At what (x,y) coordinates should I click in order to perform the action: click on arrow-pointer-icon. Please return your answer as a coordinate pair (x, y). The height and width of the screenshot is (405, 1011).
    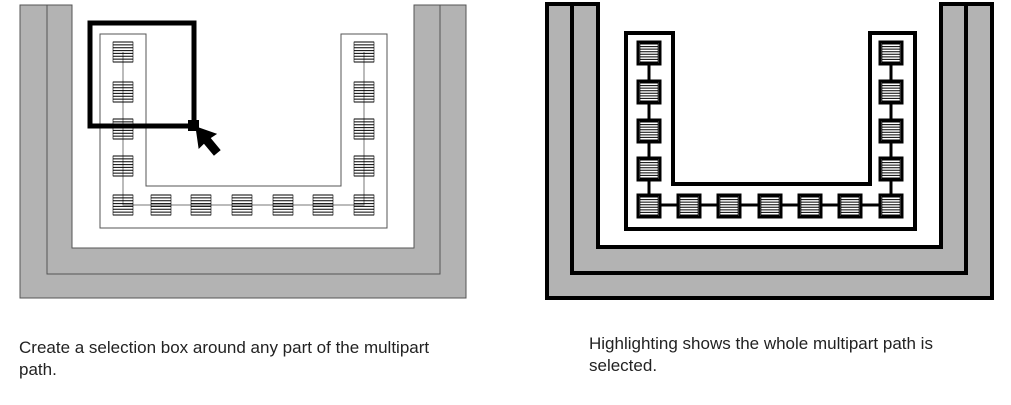
    Looking at the image, I should click on (208, 141).